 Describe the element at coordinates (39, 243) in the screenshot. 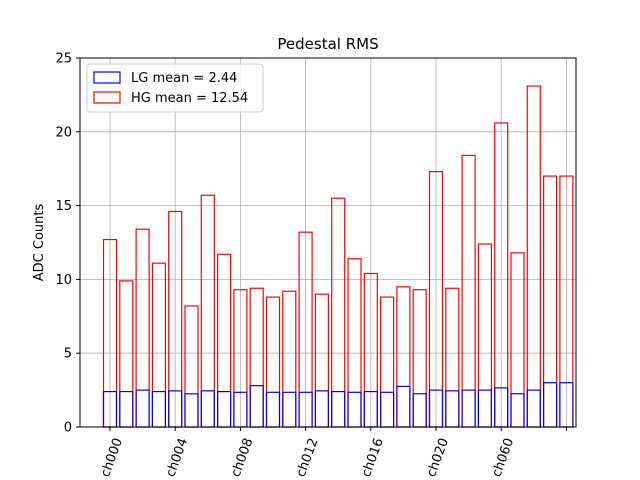

I see `y-axis-title: ADC Counts` at that location.